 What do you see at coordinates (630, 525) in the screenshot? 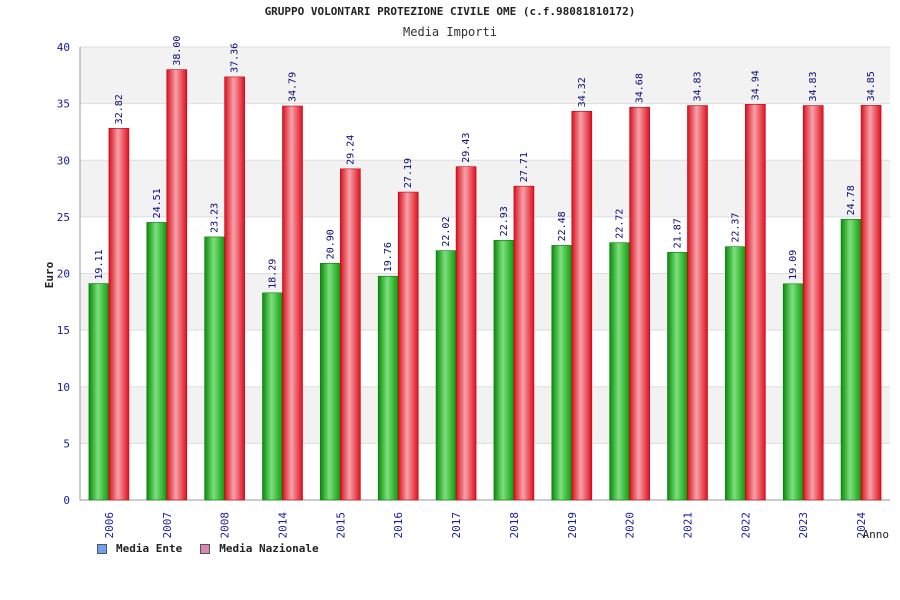
I see `x-tick-label: 2020` at bounding box center [630, 525].